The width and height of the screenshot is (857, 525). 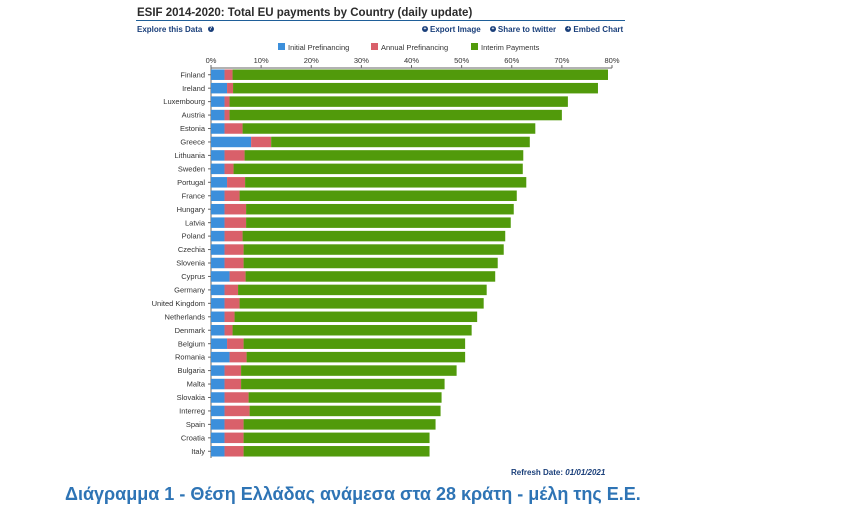 What do you see at coordinates (190, 330) in the screenshot?
I see `y-tick-label: Denmark` at bounding box center [190, 330].